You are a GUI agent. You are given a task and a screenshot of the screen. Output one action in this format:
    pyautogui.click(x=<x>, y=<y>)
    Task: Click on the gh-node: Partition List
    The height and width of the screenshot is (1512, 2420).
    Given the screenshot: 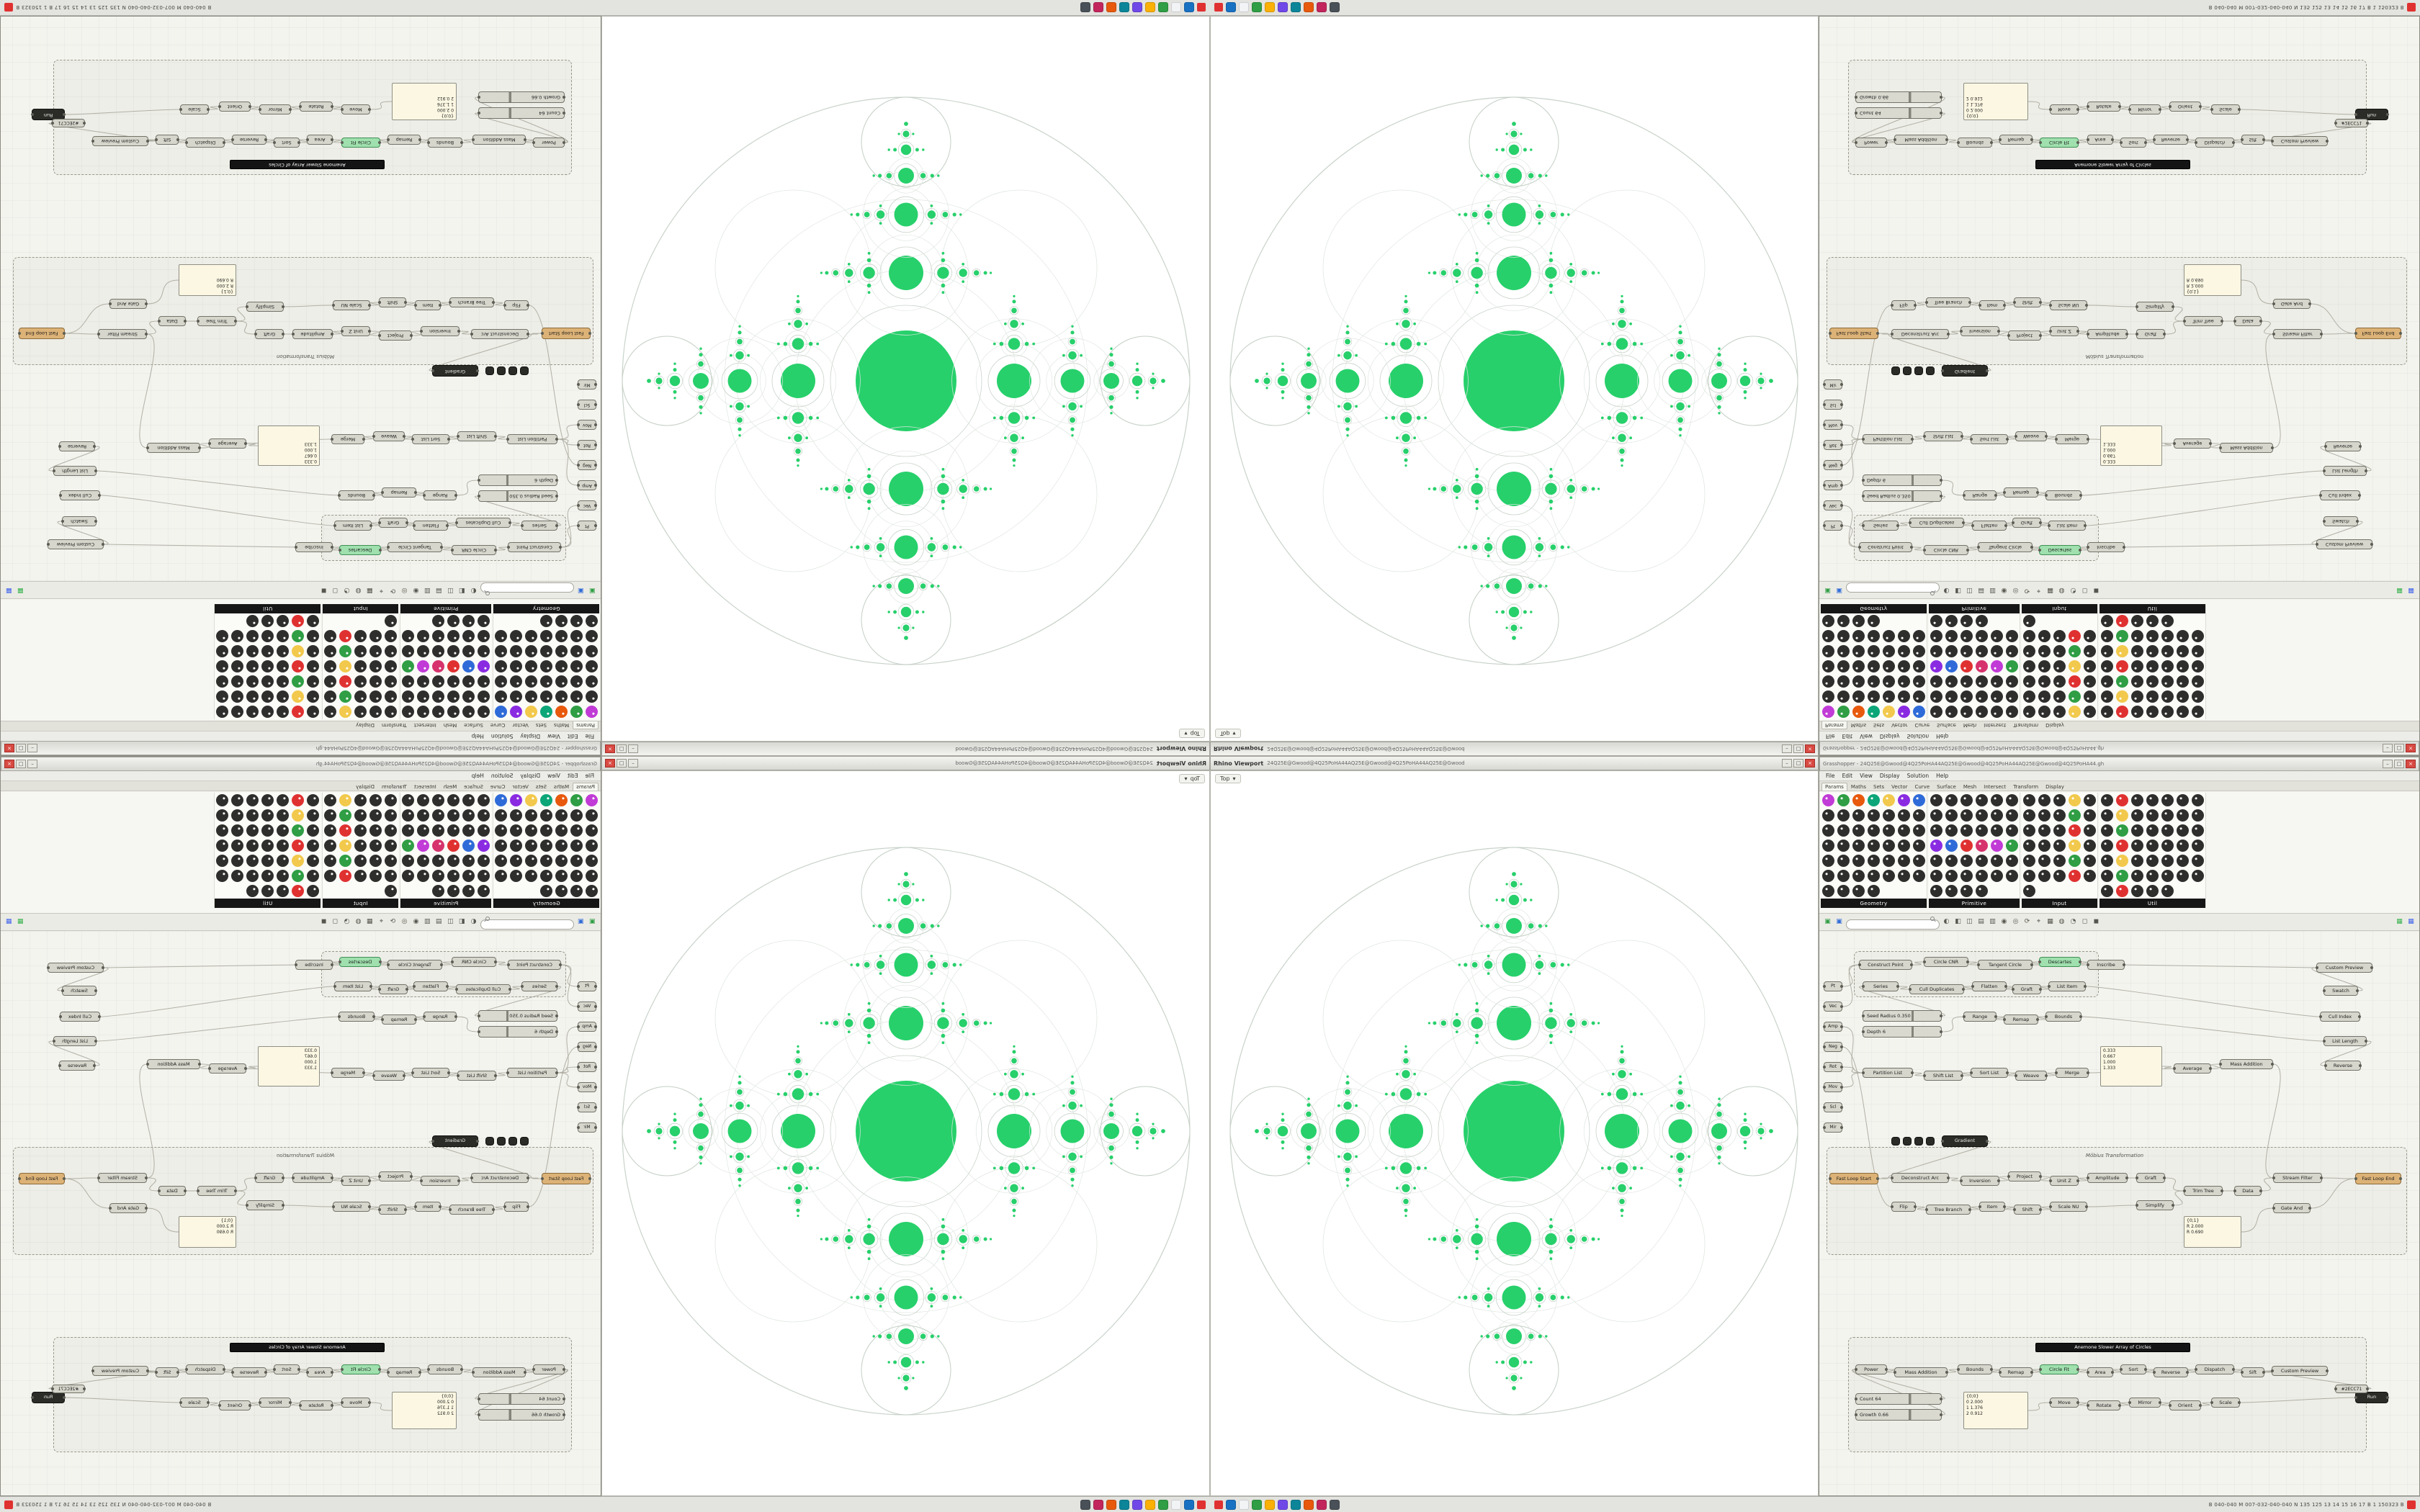 What is the action you would take?
    pyautogui.click(x=1888, y=1073)
    